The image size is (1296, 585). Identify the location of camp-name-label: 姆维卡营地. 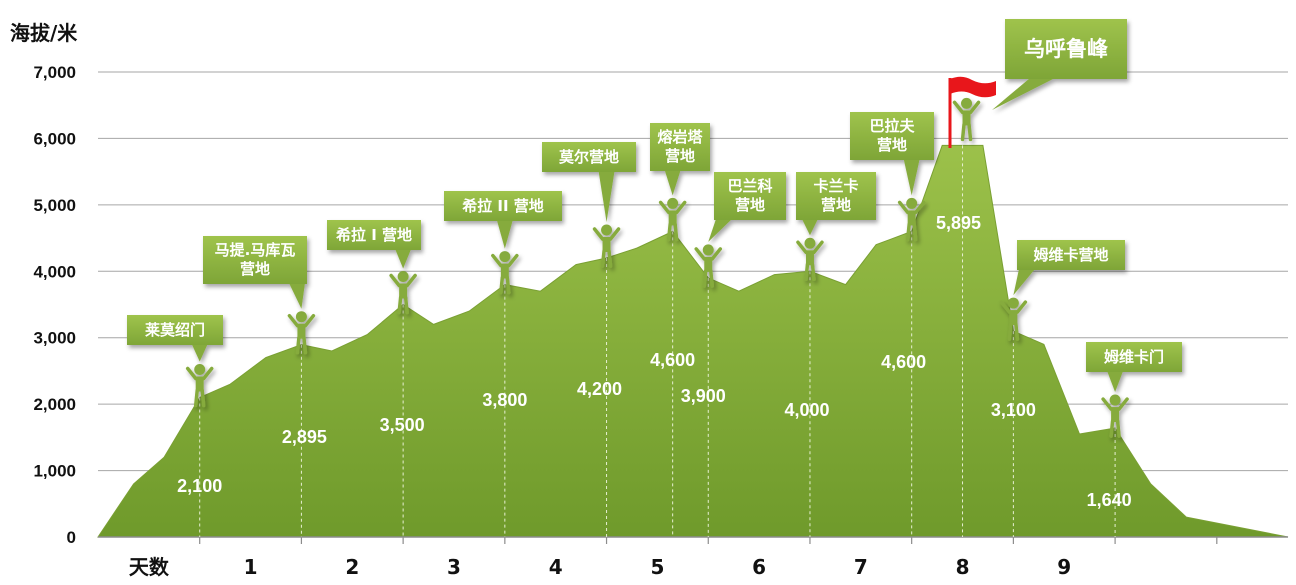
(1070, 255).